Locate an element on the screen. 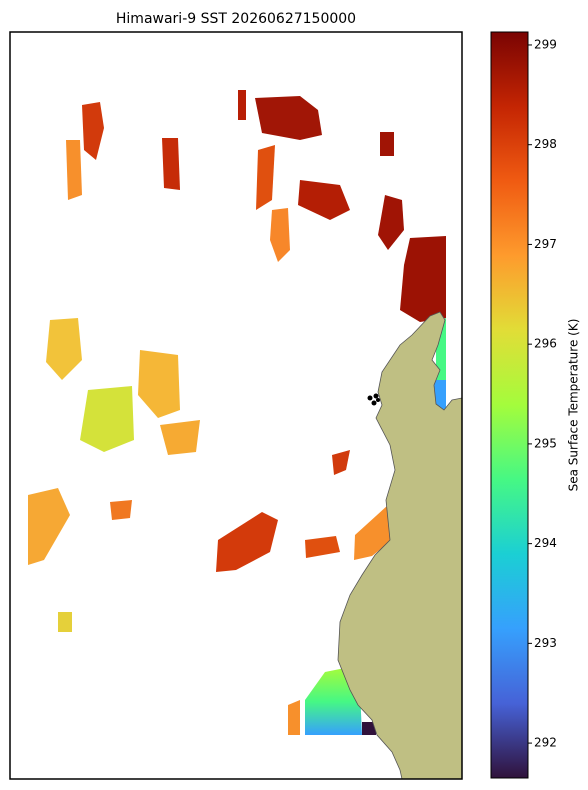  colorbar-tick-label: 299 is located at coordinates (545, 44).